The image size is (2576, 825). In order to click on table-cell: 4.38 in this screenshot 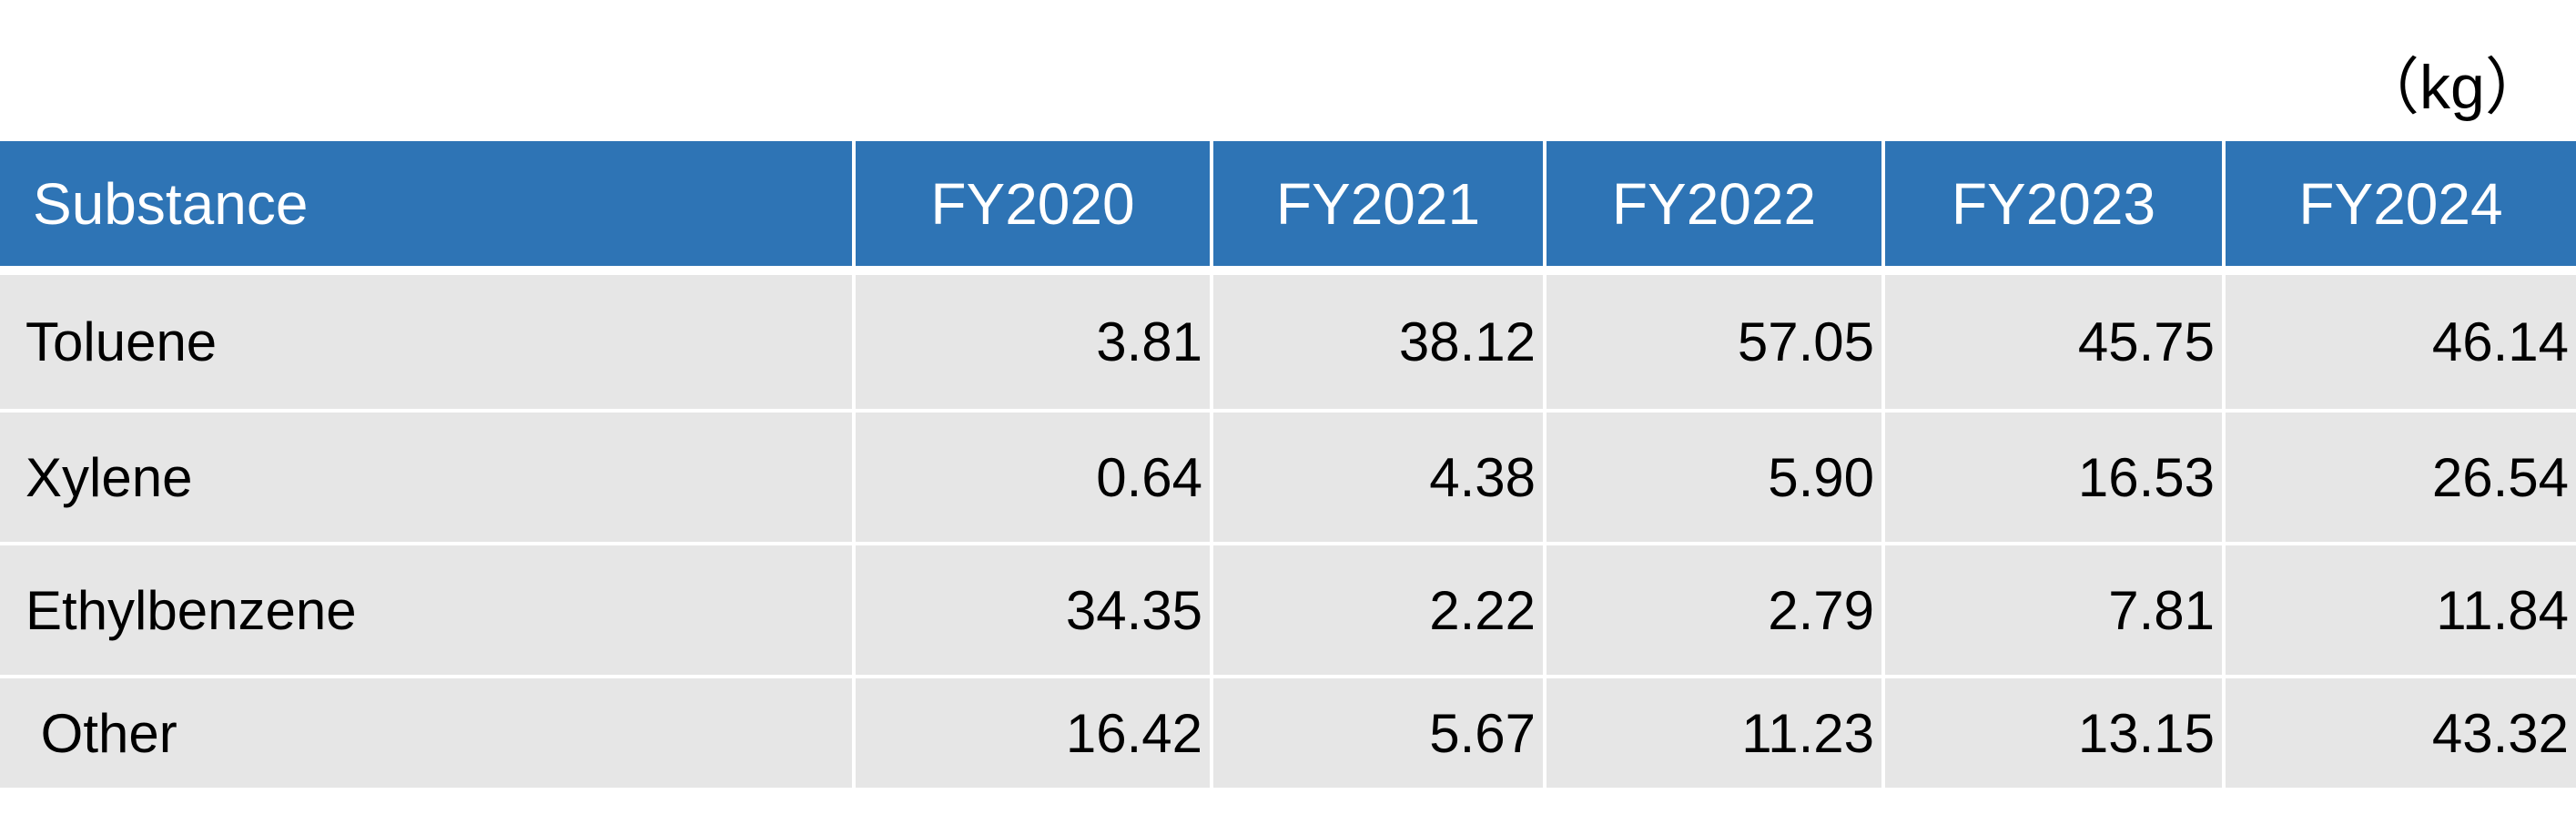, I will do `click(1379, 478)`.